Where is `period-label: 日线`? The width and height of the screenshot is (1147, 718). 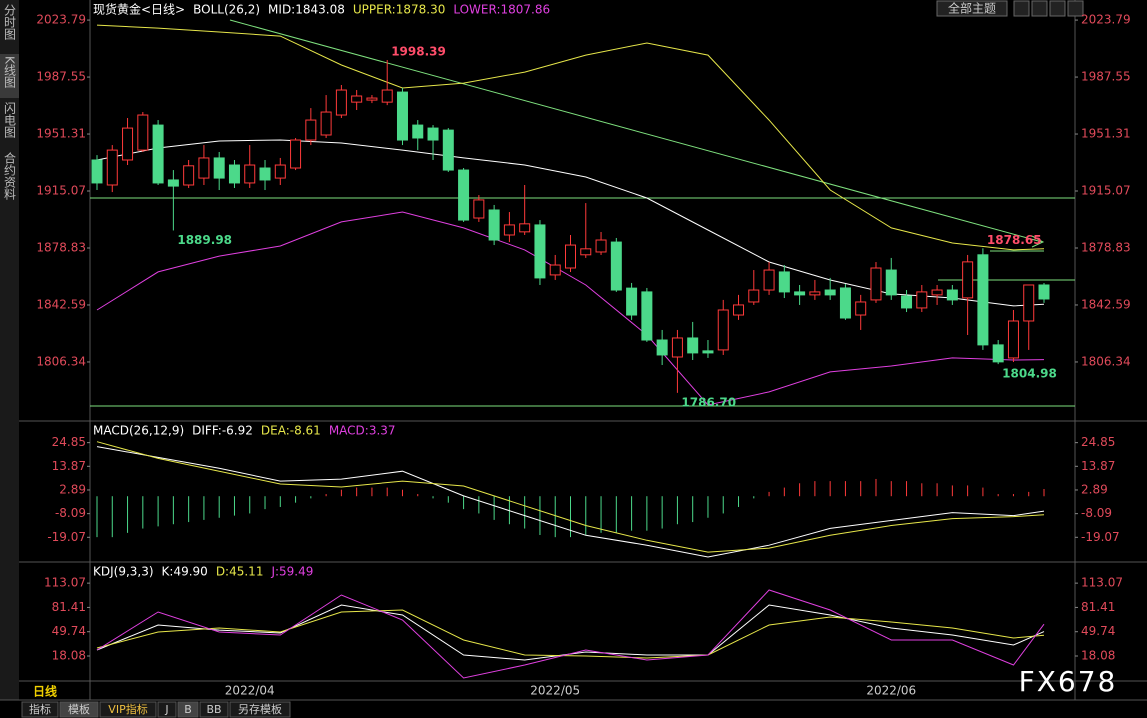
period-label: 日线 is located at coordinates (45, 691).